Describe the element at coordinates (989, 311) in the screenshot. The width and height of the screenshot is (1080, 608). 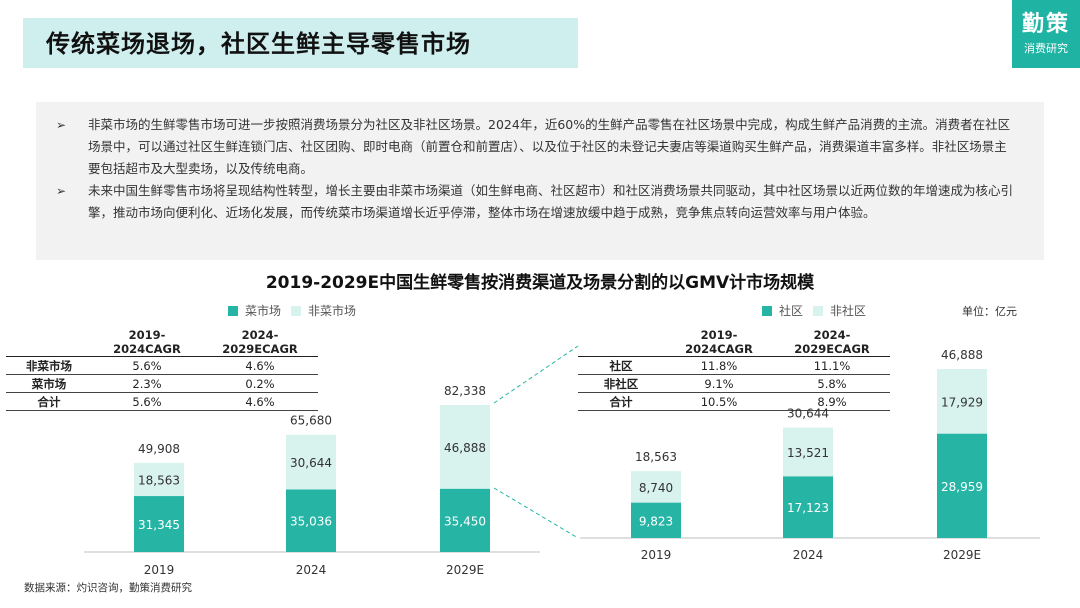
I see `unit-label: 单位：亿元` at that location.